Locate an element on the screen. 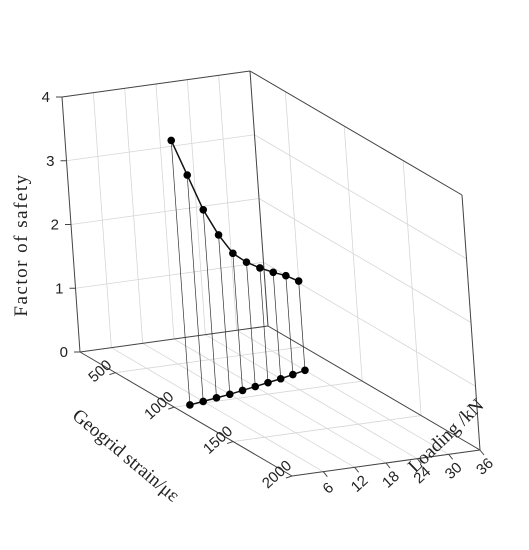 This screenshot has height=550, width=529. y-tick-label: 6 is located at coordinates (329, 488).